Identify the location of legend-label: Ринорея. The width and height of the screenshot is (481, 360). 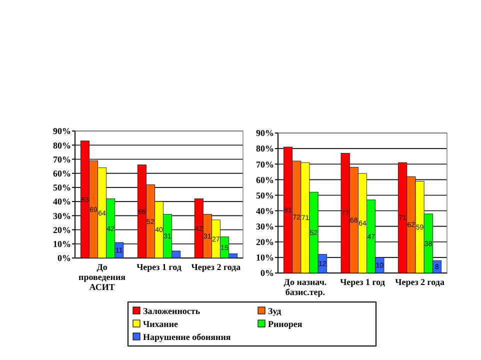
(285, 324).